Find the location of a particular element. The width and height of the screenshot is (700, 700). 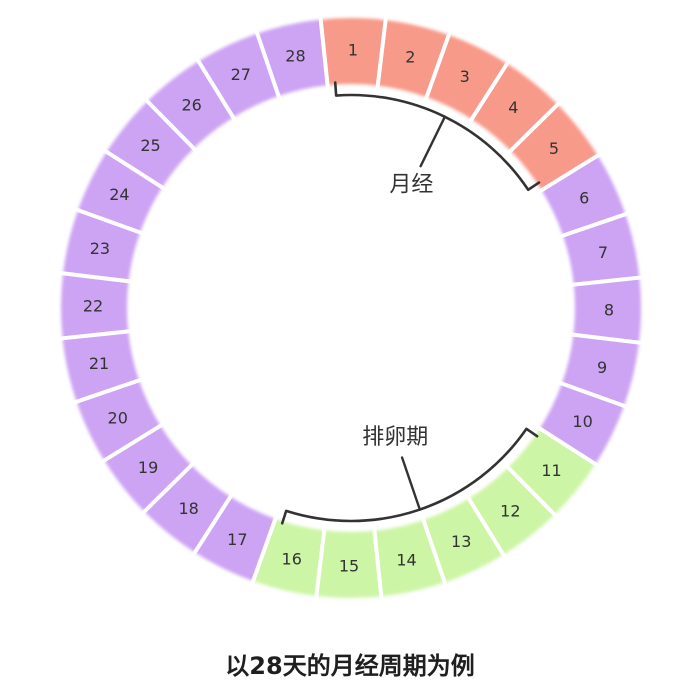

day-label-11: 11 is located at coordinates (551, 470).